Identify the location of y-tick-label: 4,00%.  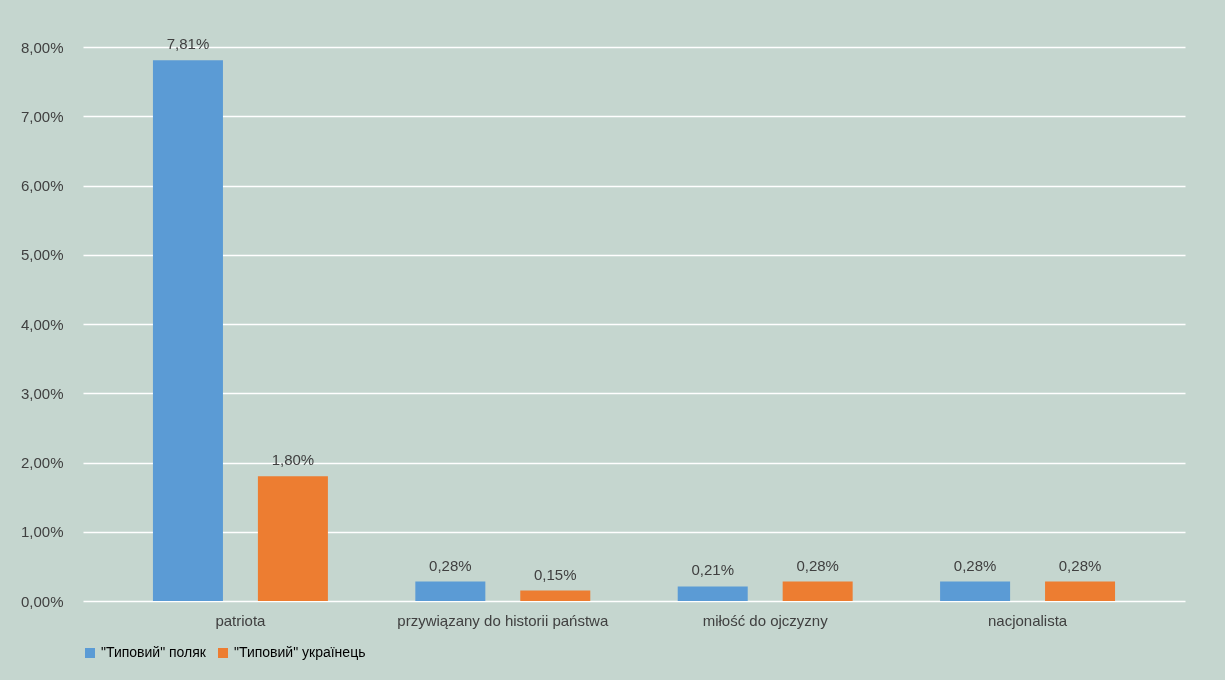
(42, 324).